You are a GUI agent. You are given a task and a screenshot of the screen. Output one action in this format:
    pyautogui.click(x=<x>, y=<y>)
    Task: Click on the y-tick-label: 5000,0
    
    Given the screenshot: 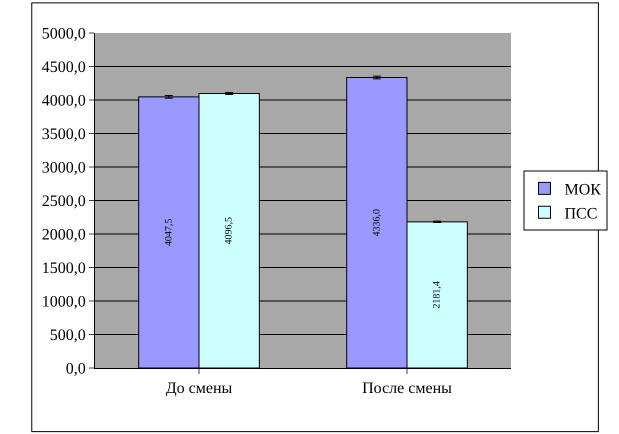 What is the action you would take?
    pyautogui.click(x=64, y=34)
    